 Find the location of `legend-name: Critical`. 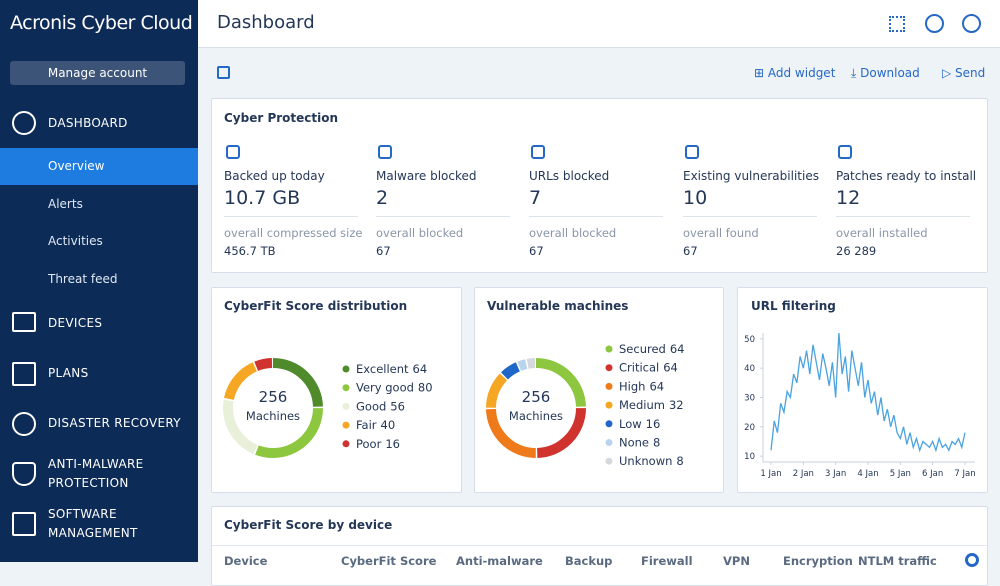

legend-name: Critical is located at coordinates (639, 368).